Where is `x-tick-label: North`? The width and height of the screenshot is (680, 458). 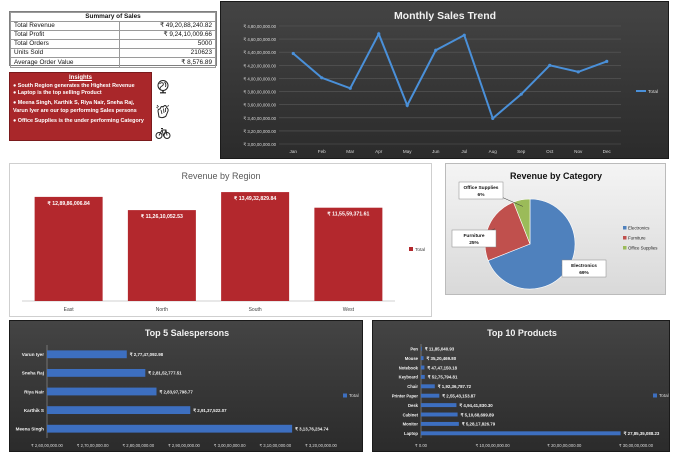 x-tick-label: North is located at coordinates (162, 310).